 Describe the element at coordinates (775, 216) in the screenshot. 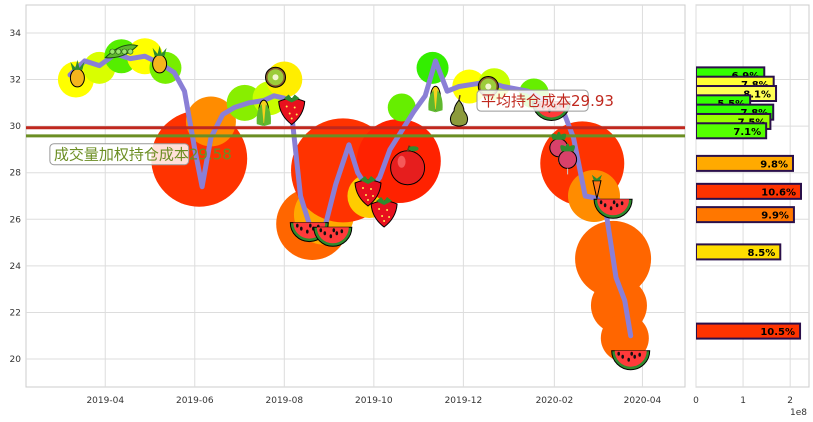

I see `volume-bar-label: 9.9%` at that location.